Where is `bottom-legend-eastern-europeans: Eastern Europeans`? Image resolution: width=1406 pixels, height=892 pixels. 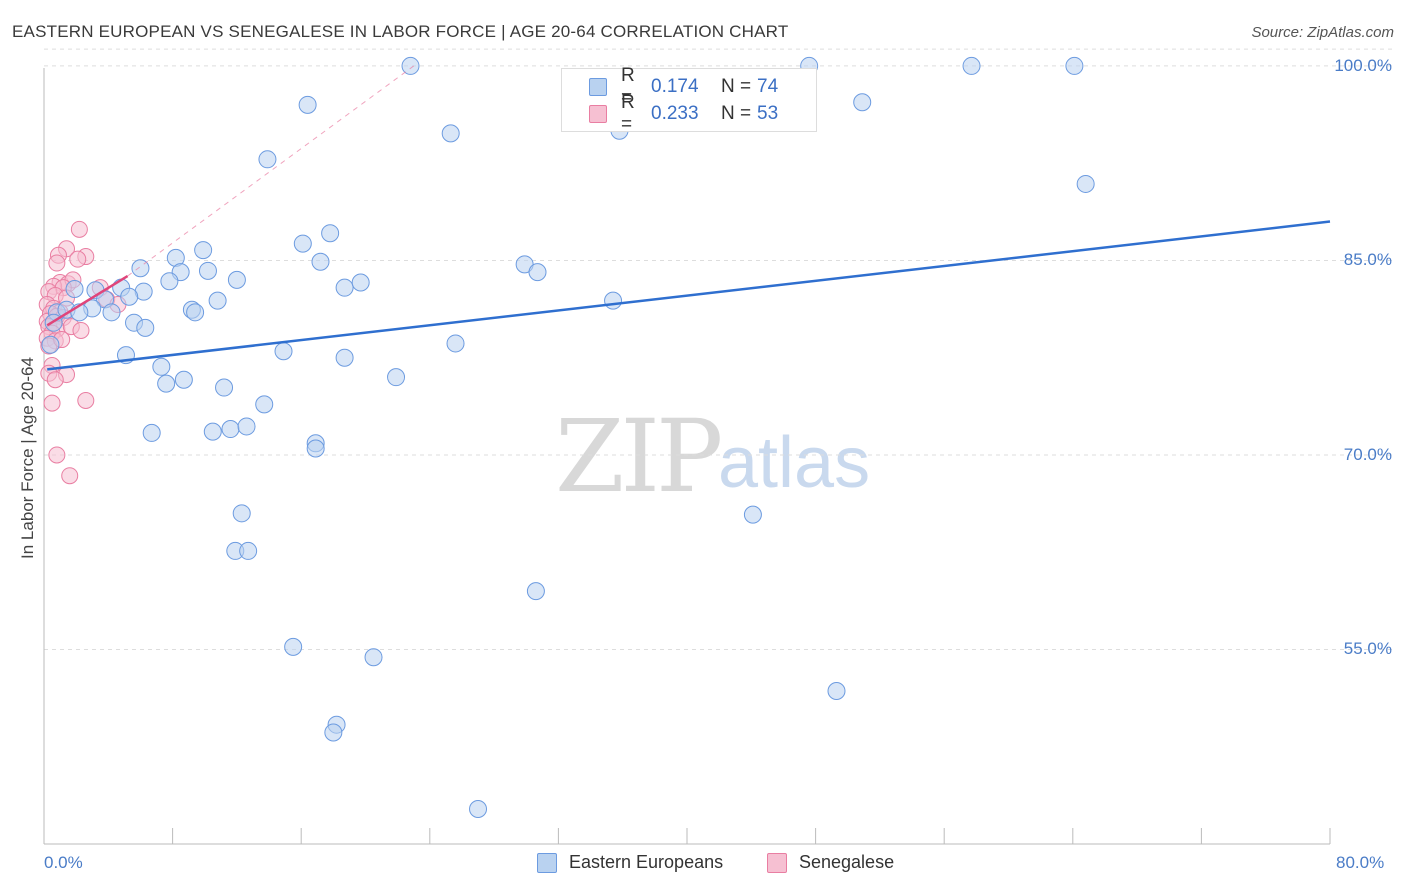 bottom-legend-eastern-europeans: Eastern Europeans is located at coordinates (630, 862).